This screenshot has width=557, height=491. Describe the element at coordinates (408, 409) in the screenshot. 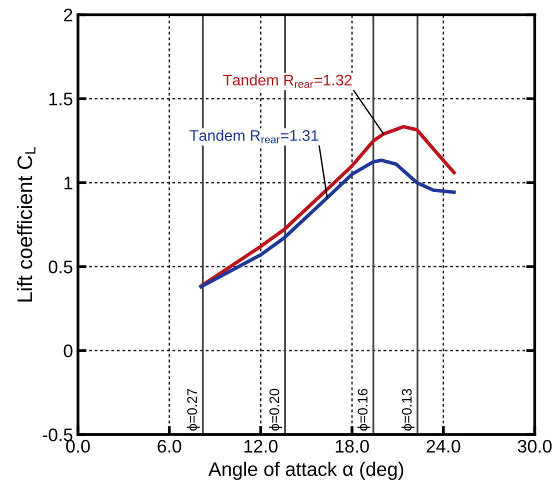

I see `annotation: ϕ=0.13` at that location.